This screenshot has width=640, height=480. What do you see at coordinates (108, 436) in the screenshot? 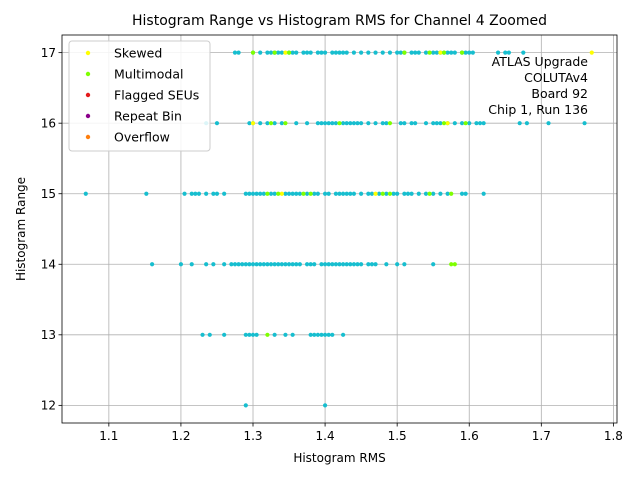
I see `x-tick-label: 1.1` at bounding box center [108, 436].